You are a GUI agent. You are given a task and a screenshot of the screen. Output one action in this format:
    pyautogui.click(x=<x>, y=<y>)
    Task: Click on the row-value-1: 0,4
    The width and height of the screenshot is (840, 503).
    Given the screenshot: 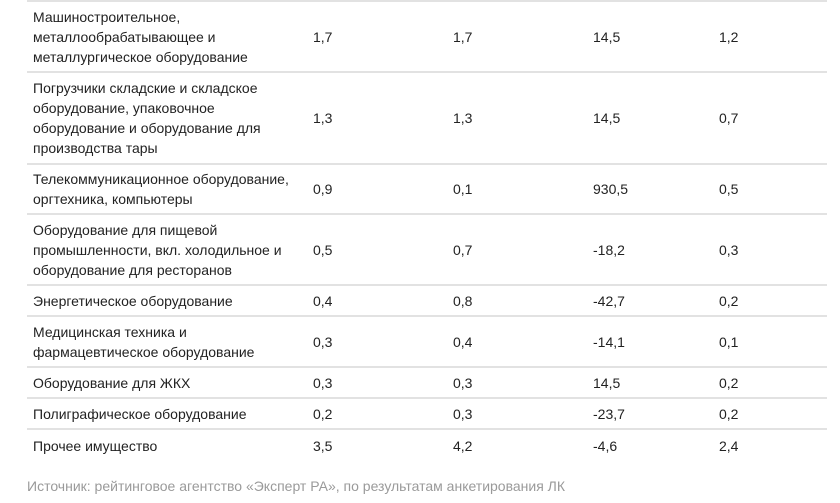 What is the action you would take?
    pyautogui.click(x=323, y=300)
    